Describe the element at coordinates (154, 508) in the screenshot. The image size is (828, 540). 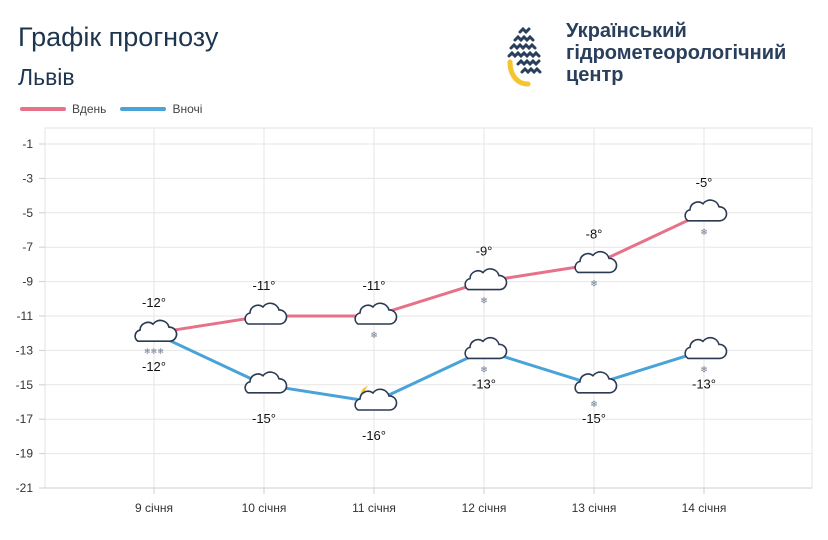
I see `x-tick-label: 9 січня` at that location.